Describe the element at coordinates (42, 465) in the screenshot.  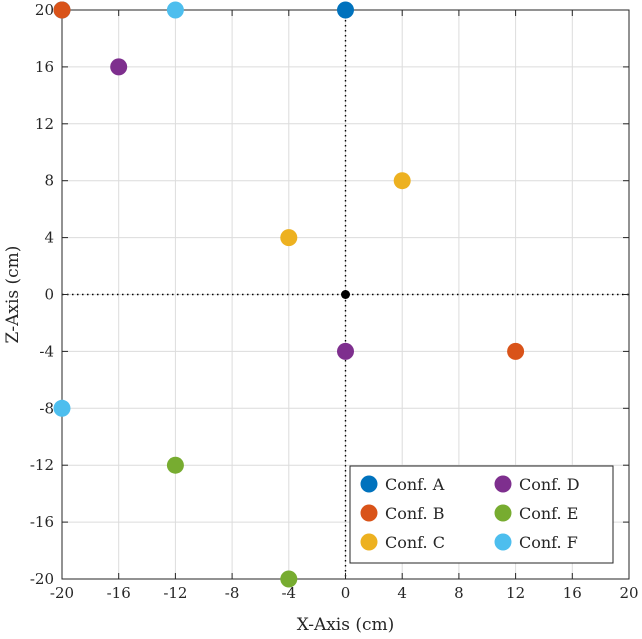
I see `y-tick-label: -12` at that location.